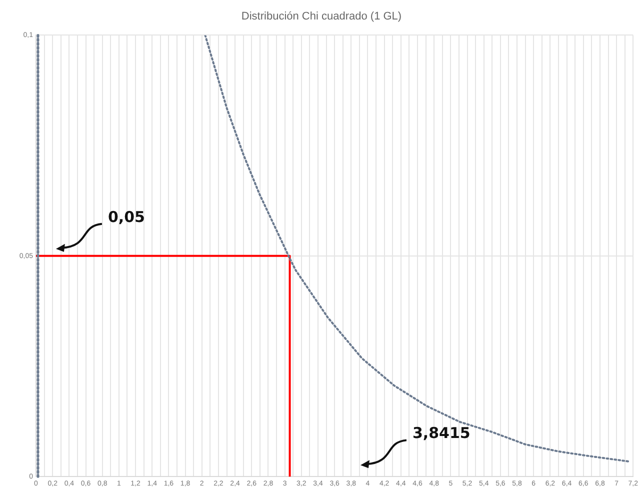 Image resolution: width=641 pixels, height=493 pixels. Describe the element at coordinates (441, 433) in the screenshot. I see `annotation: 3,8415` at that location.